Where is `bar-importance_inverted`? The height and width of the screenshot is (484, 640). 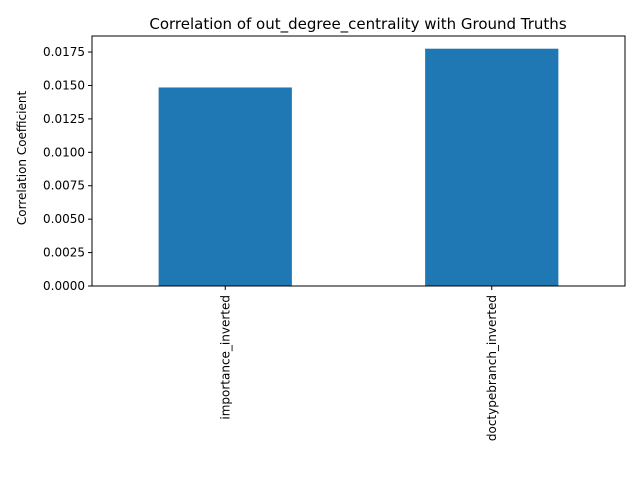
bar-importance_inverted is located at coordinates (225, 186).